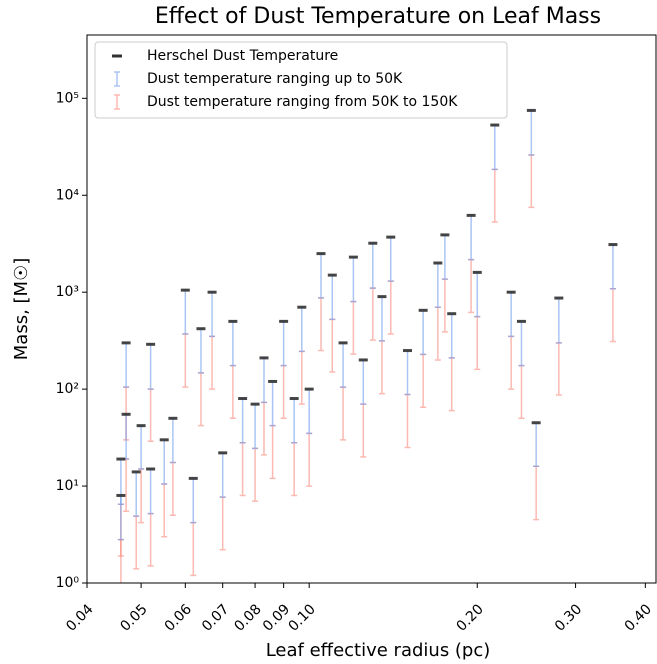  Describe the element at coordinates (275, 79) in the screenshot. I see `legend-label: Dust temperature ranging up to 50K` at that location.